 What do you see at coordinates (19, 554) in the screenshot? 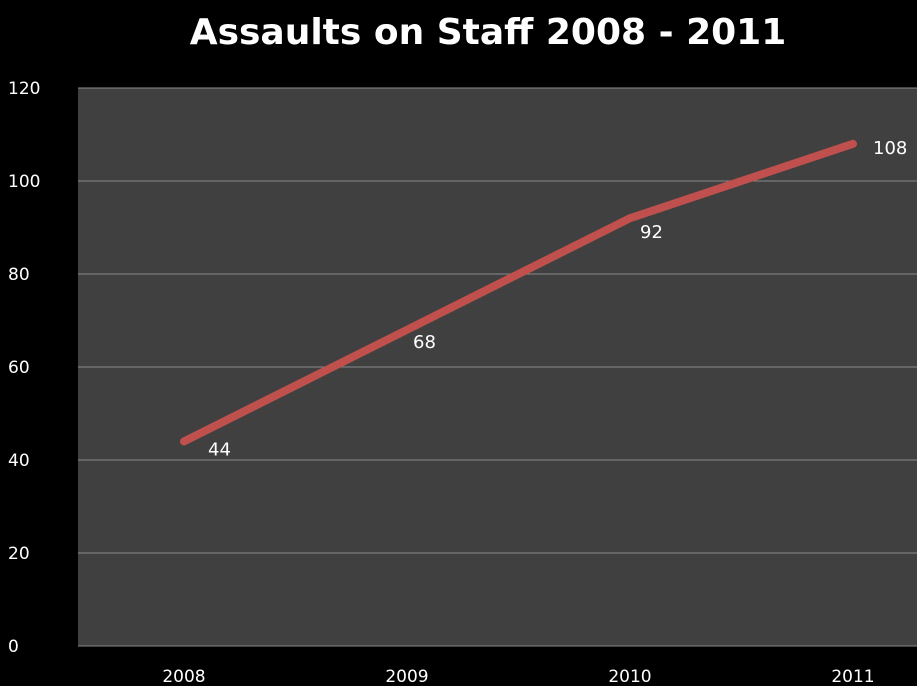
I see `y-tick-label: 20` at bounding box center [19, 554].